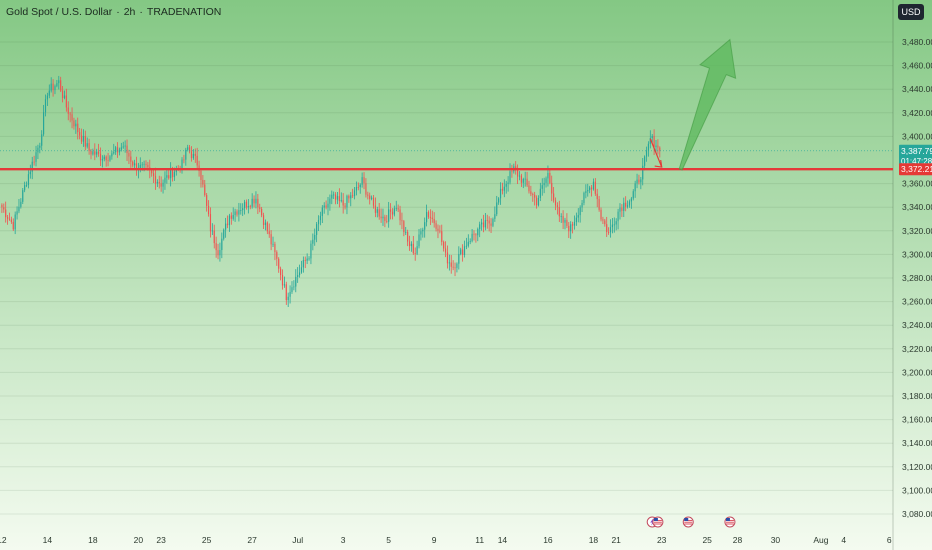  What do you see at coordinates (916, 161) in the screenshot?
I see `countdown-value: 01:47:28` at bounding box center [916, 161].